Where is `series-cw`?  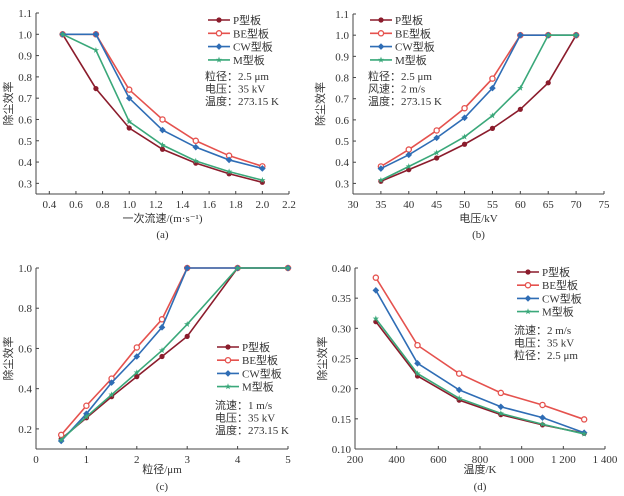 series-cw is located at coordinates (162, 101).